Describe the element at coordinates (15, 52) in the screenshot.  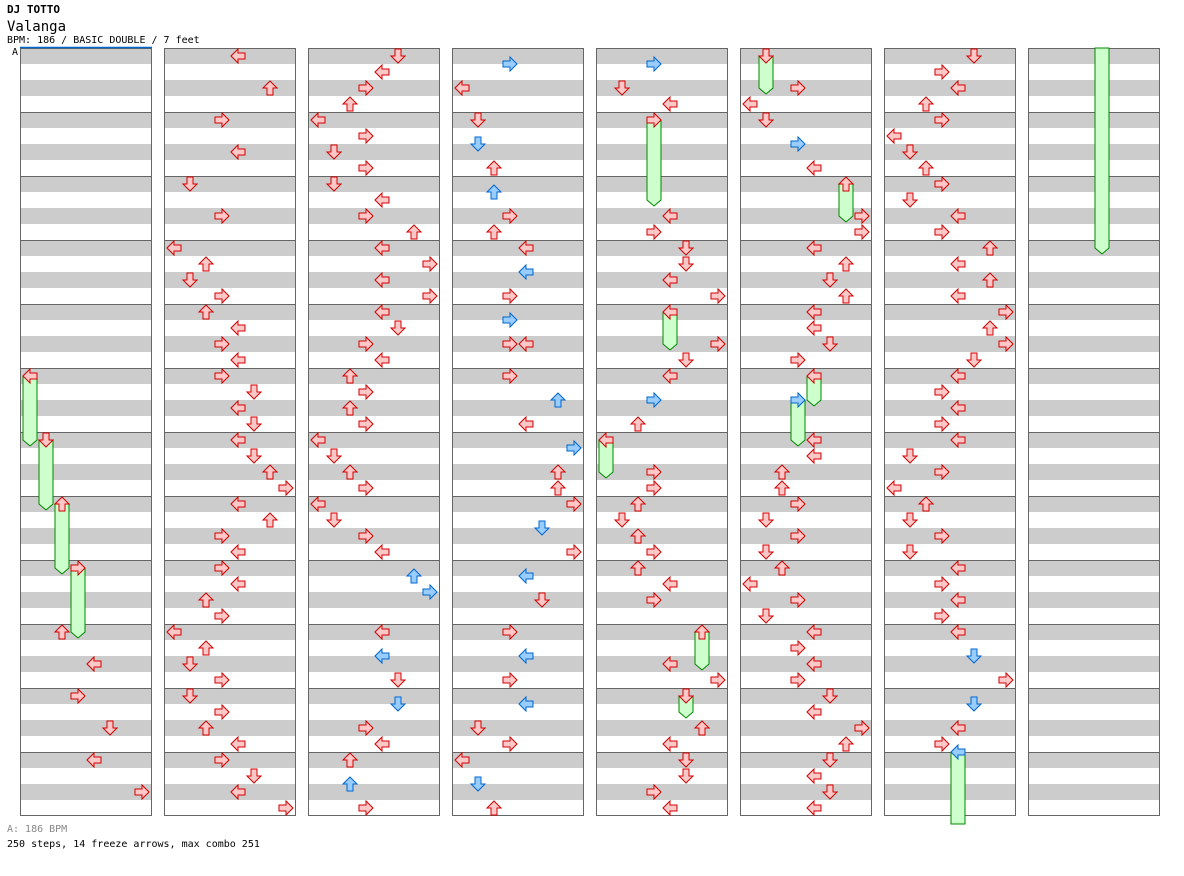
I see `speed-marker-label: A` at that location.